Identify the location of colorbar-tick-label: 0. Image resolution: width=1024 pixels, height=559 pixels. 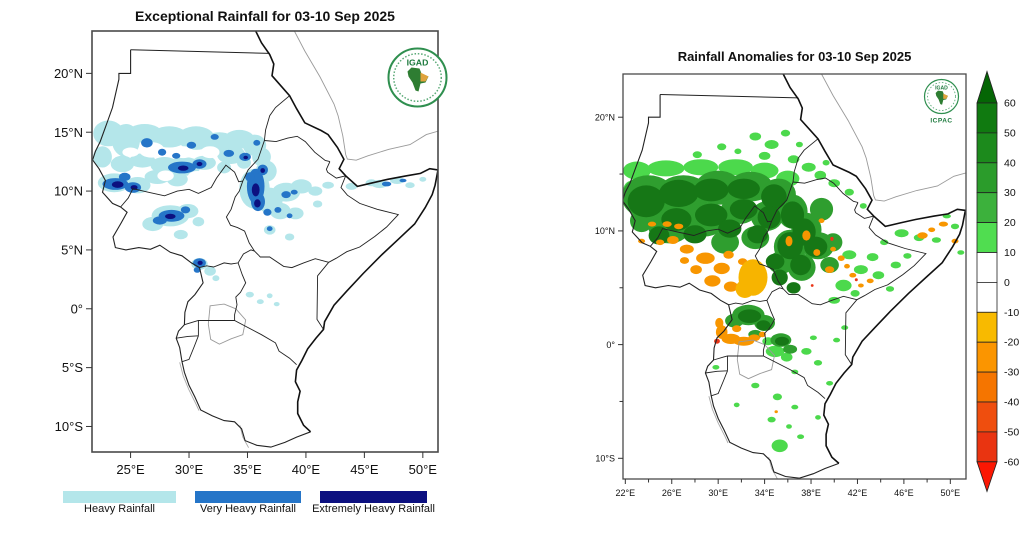
(1007, 283).